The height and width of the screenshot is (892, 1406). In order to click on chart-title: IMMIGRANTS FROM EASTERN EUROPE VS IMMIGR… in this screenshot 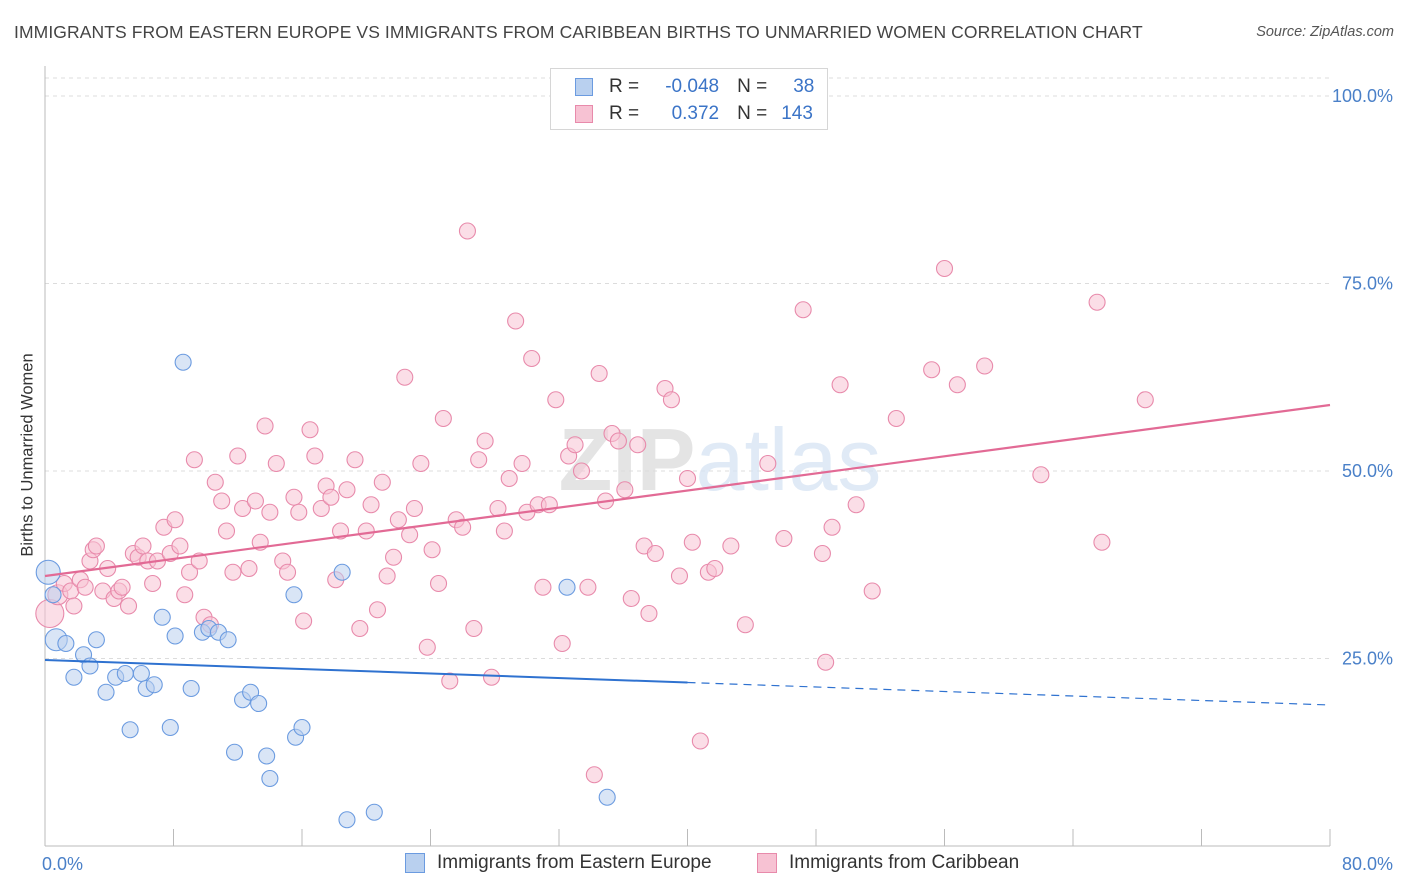, I will do `click(578, 32)`.